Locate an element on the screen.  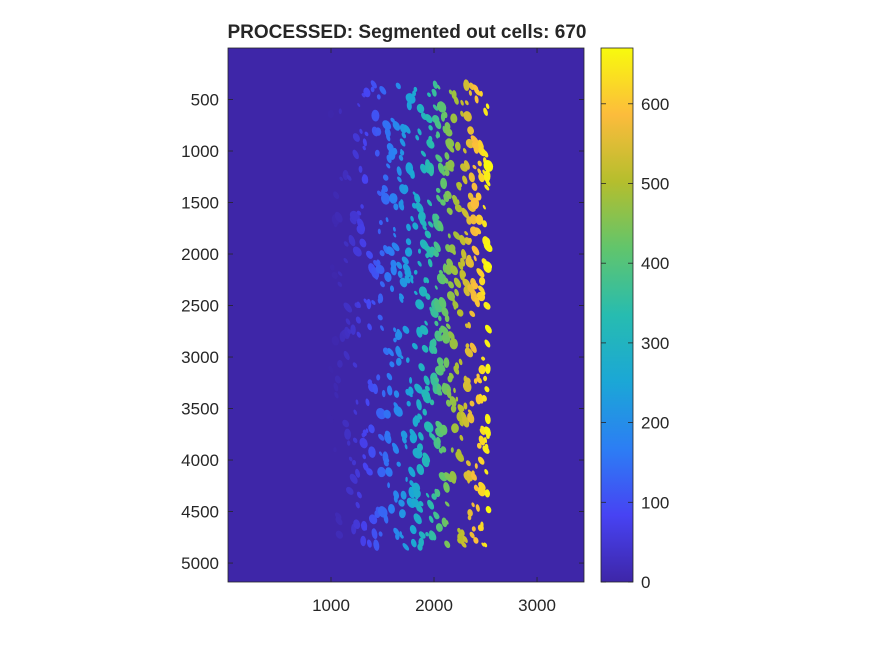
y-tick-label: 5000 is located at coordinates (200, 563).